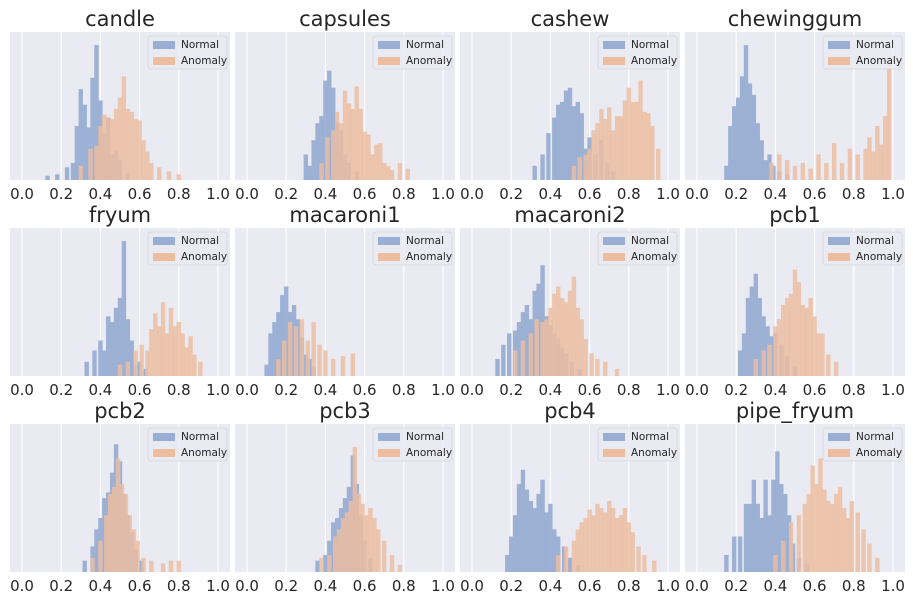  What do you see at coordinates (345, 411) in the screenshot?
I see `subplot-title: pcb3` at bounding box center [345, 411].